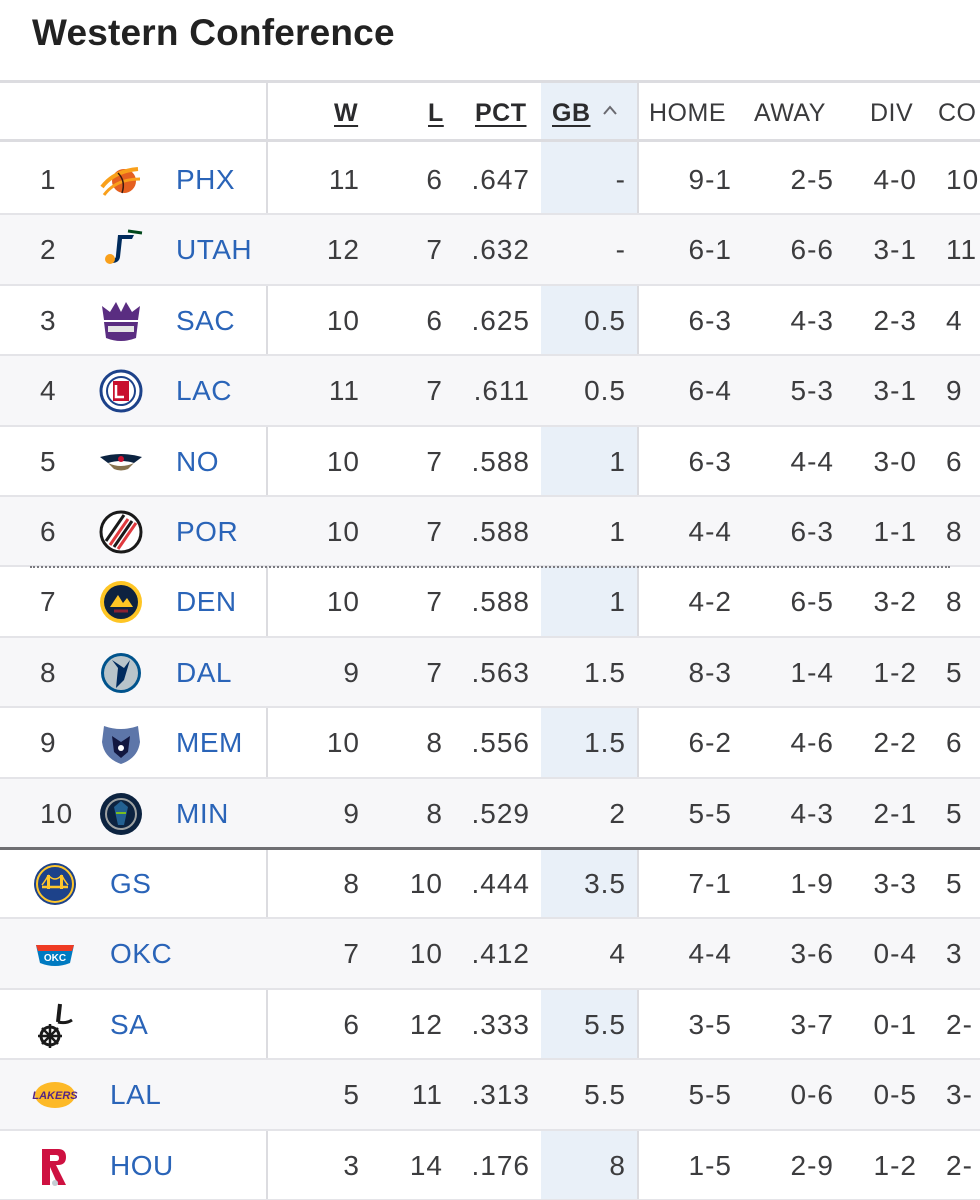 Image resolution: width=980 pixels, height=1200 pixels. I want to click on warriors-logo, so click(55, 884).